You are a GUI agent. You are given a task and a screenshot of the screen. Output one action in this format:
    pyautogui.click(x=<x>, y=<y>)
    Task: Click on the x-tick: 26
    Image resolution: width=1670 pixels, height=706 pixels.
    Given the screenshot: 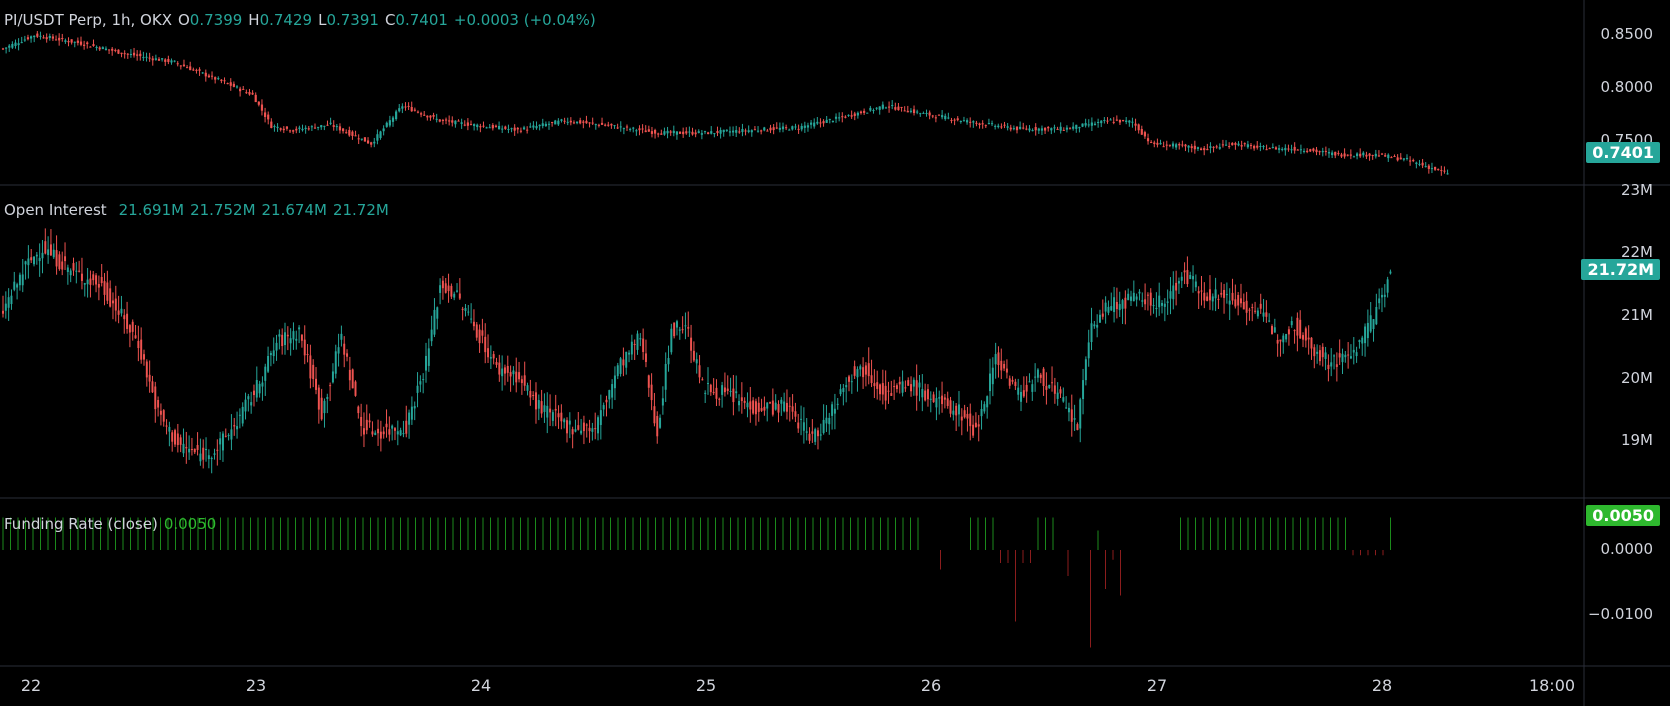 What is the action you would take?
    pyautogui.click(x=931, y=685)
    